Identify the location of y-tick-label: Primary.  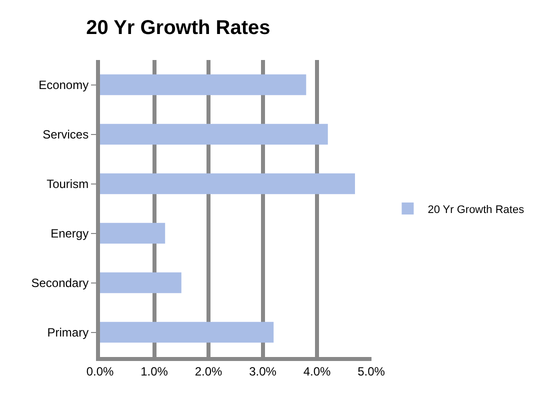
(68, 332).